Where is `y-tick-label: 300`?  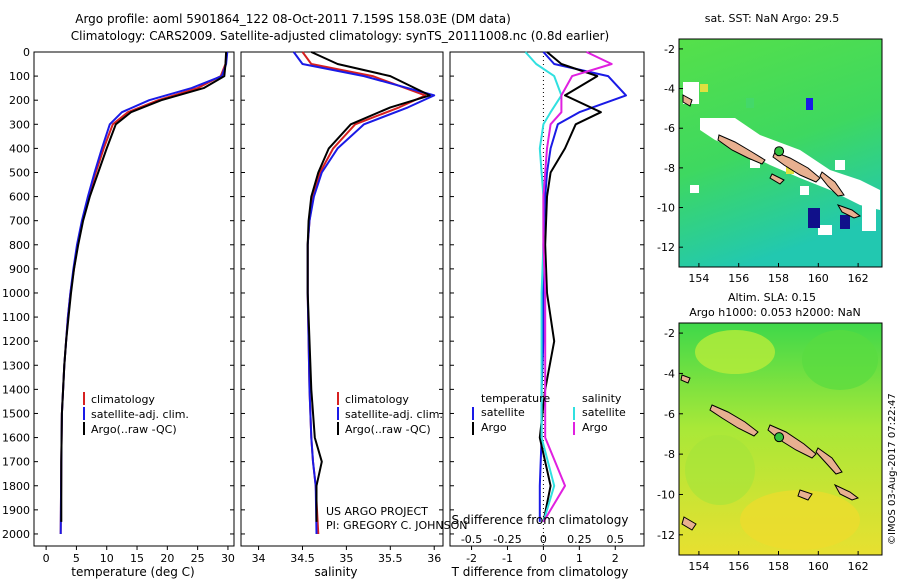 y-tick-label: 300 is located at coordinates (19, 124).